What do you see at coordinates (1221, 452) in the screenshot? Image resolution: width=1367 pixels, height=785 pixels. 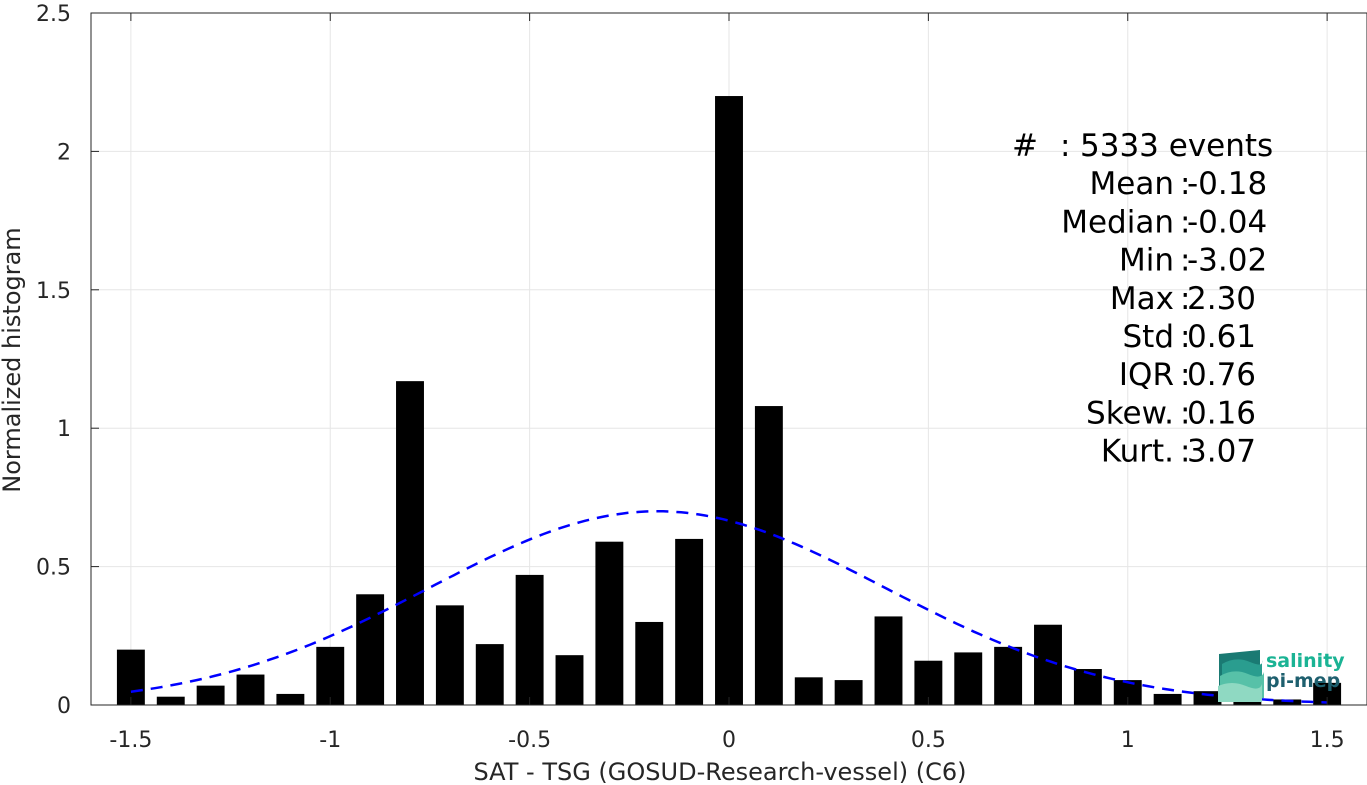 I see `stats-value: 3.07` at bounding box center [1221, 452].